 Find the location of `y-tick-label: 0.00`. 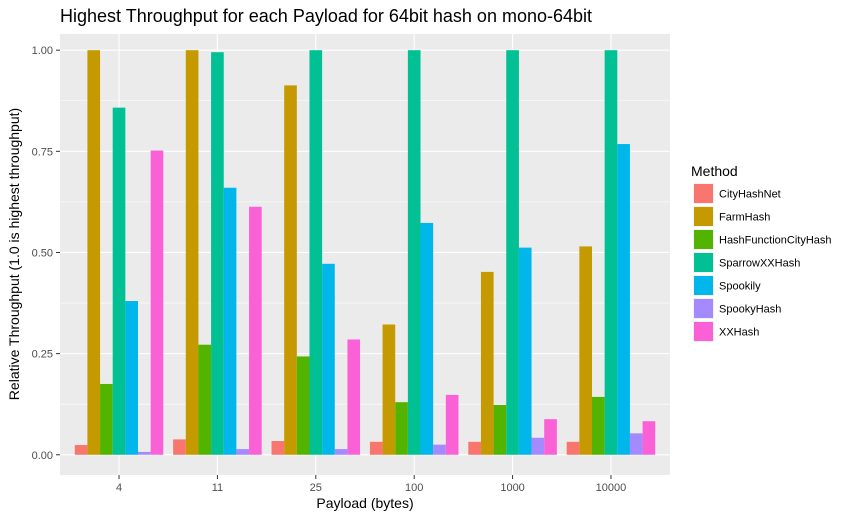

y-tick-label: 0.00 is located at coordinates (42, 456).